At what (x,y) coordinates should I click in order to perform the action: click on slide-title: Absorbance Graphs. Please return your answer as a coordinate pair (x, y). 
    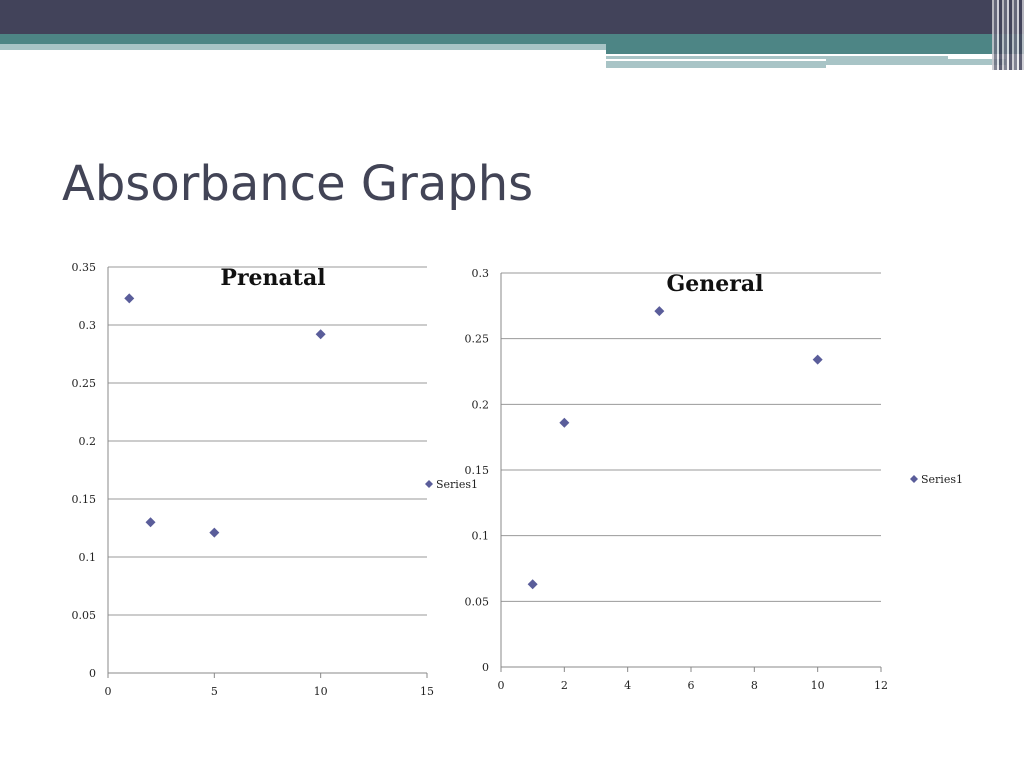
    Looking at the image, I should click on (298, 184).